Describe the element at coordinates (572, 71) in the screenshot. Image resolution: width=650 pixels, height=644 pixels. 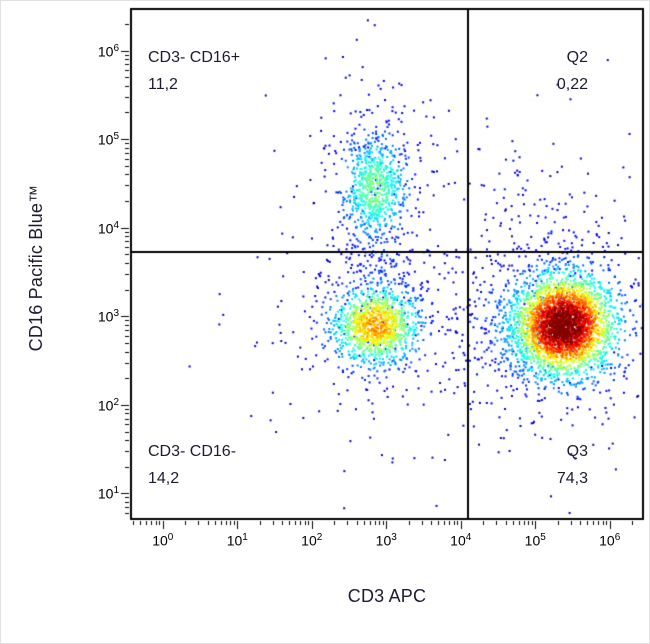
I see `quadrant-label-top-right: Q2 0,22` at that location.